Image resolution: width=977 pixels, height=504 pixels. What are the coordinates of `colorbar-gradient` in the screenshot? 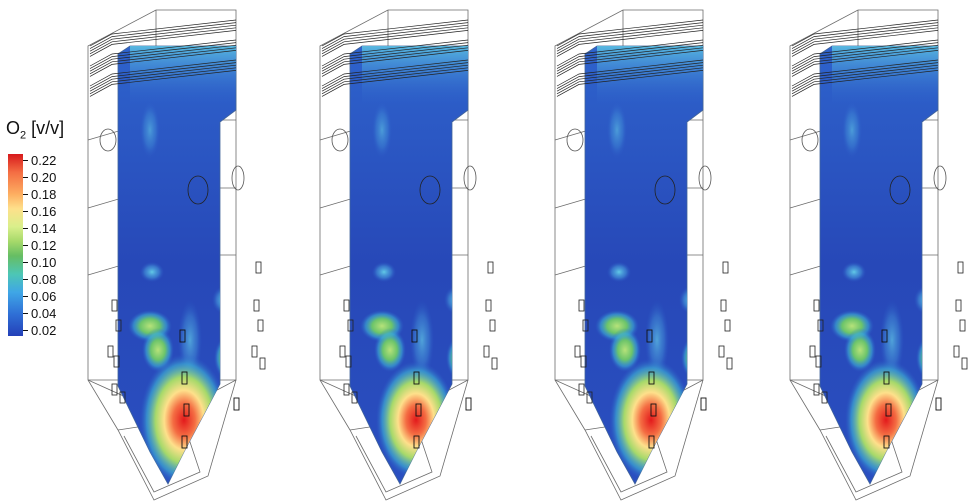 It's located at (15, 245).